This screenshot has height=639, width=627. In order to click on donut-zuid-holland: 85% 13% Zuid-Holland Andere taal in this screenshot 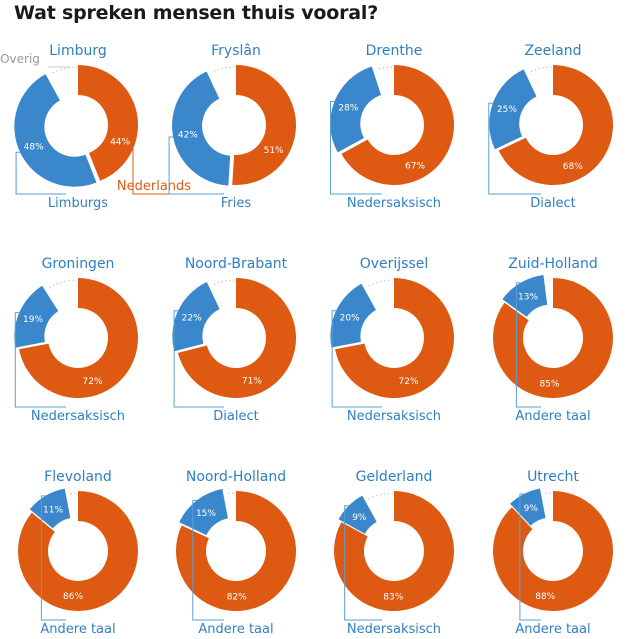, I will do `click(552, 340)`.